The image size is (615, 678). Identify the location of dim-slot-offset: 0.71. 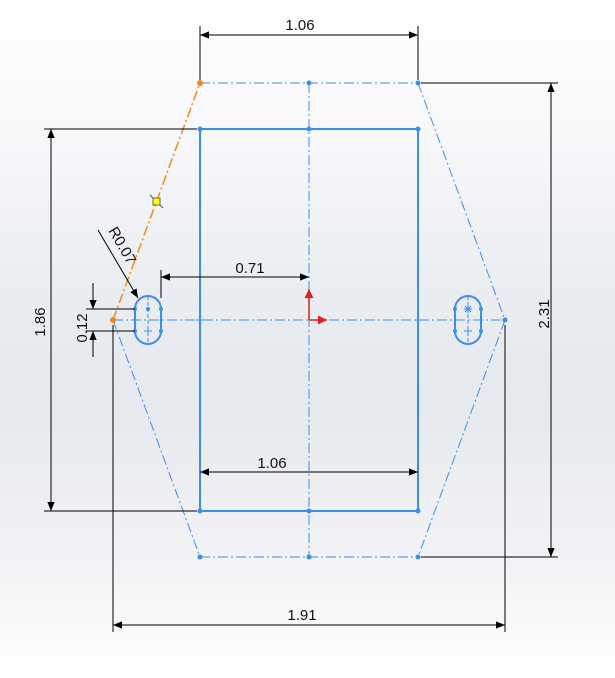
(249, 268).